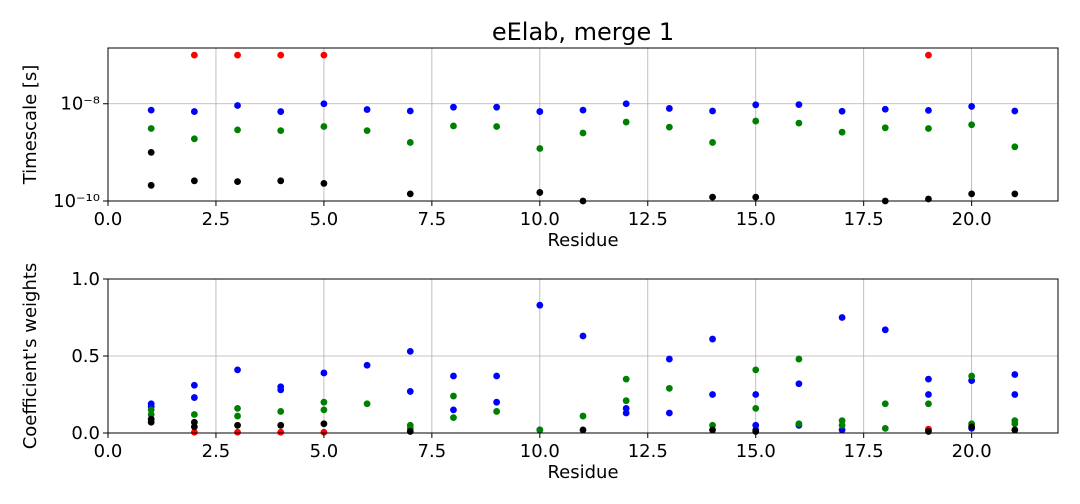 Image resolution: width=1080 pixels, height=504 pixels. What do you see at coordinates (540, 219) in the screenshot?
I see `timescale-xtick-label: 10.0` at bounding box center [540, 219].